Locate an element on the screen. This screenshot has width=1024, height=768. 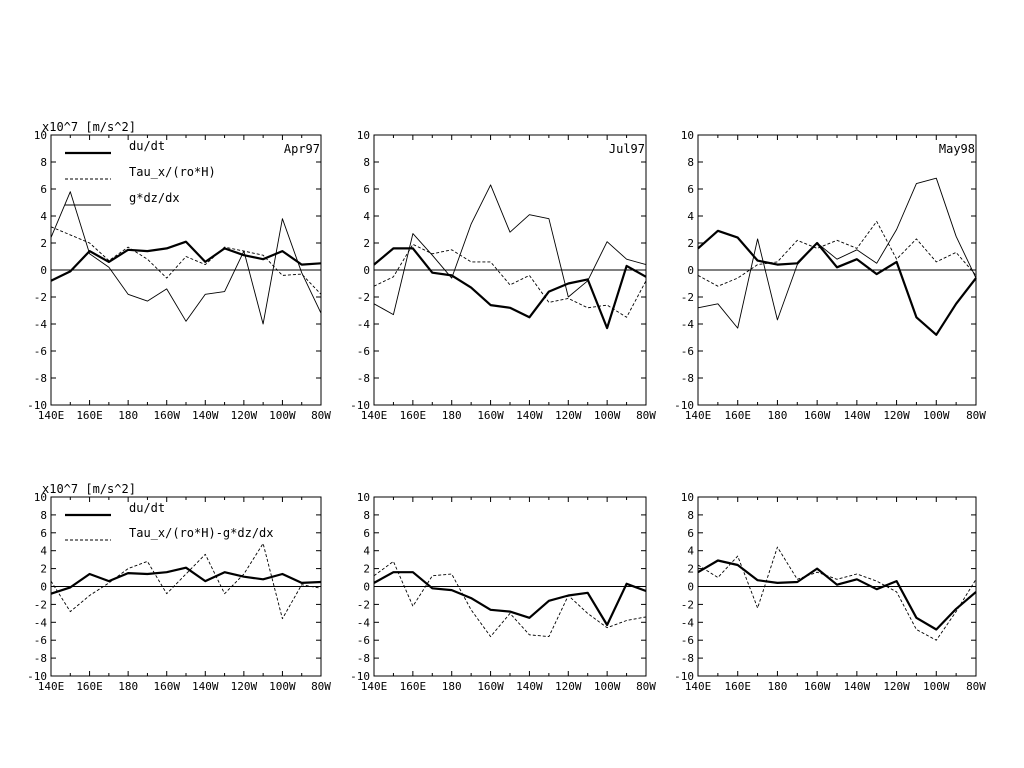
legend-label: Tau_x/(ro*H)-g*dz/dx is located at coordinates (201, 533).